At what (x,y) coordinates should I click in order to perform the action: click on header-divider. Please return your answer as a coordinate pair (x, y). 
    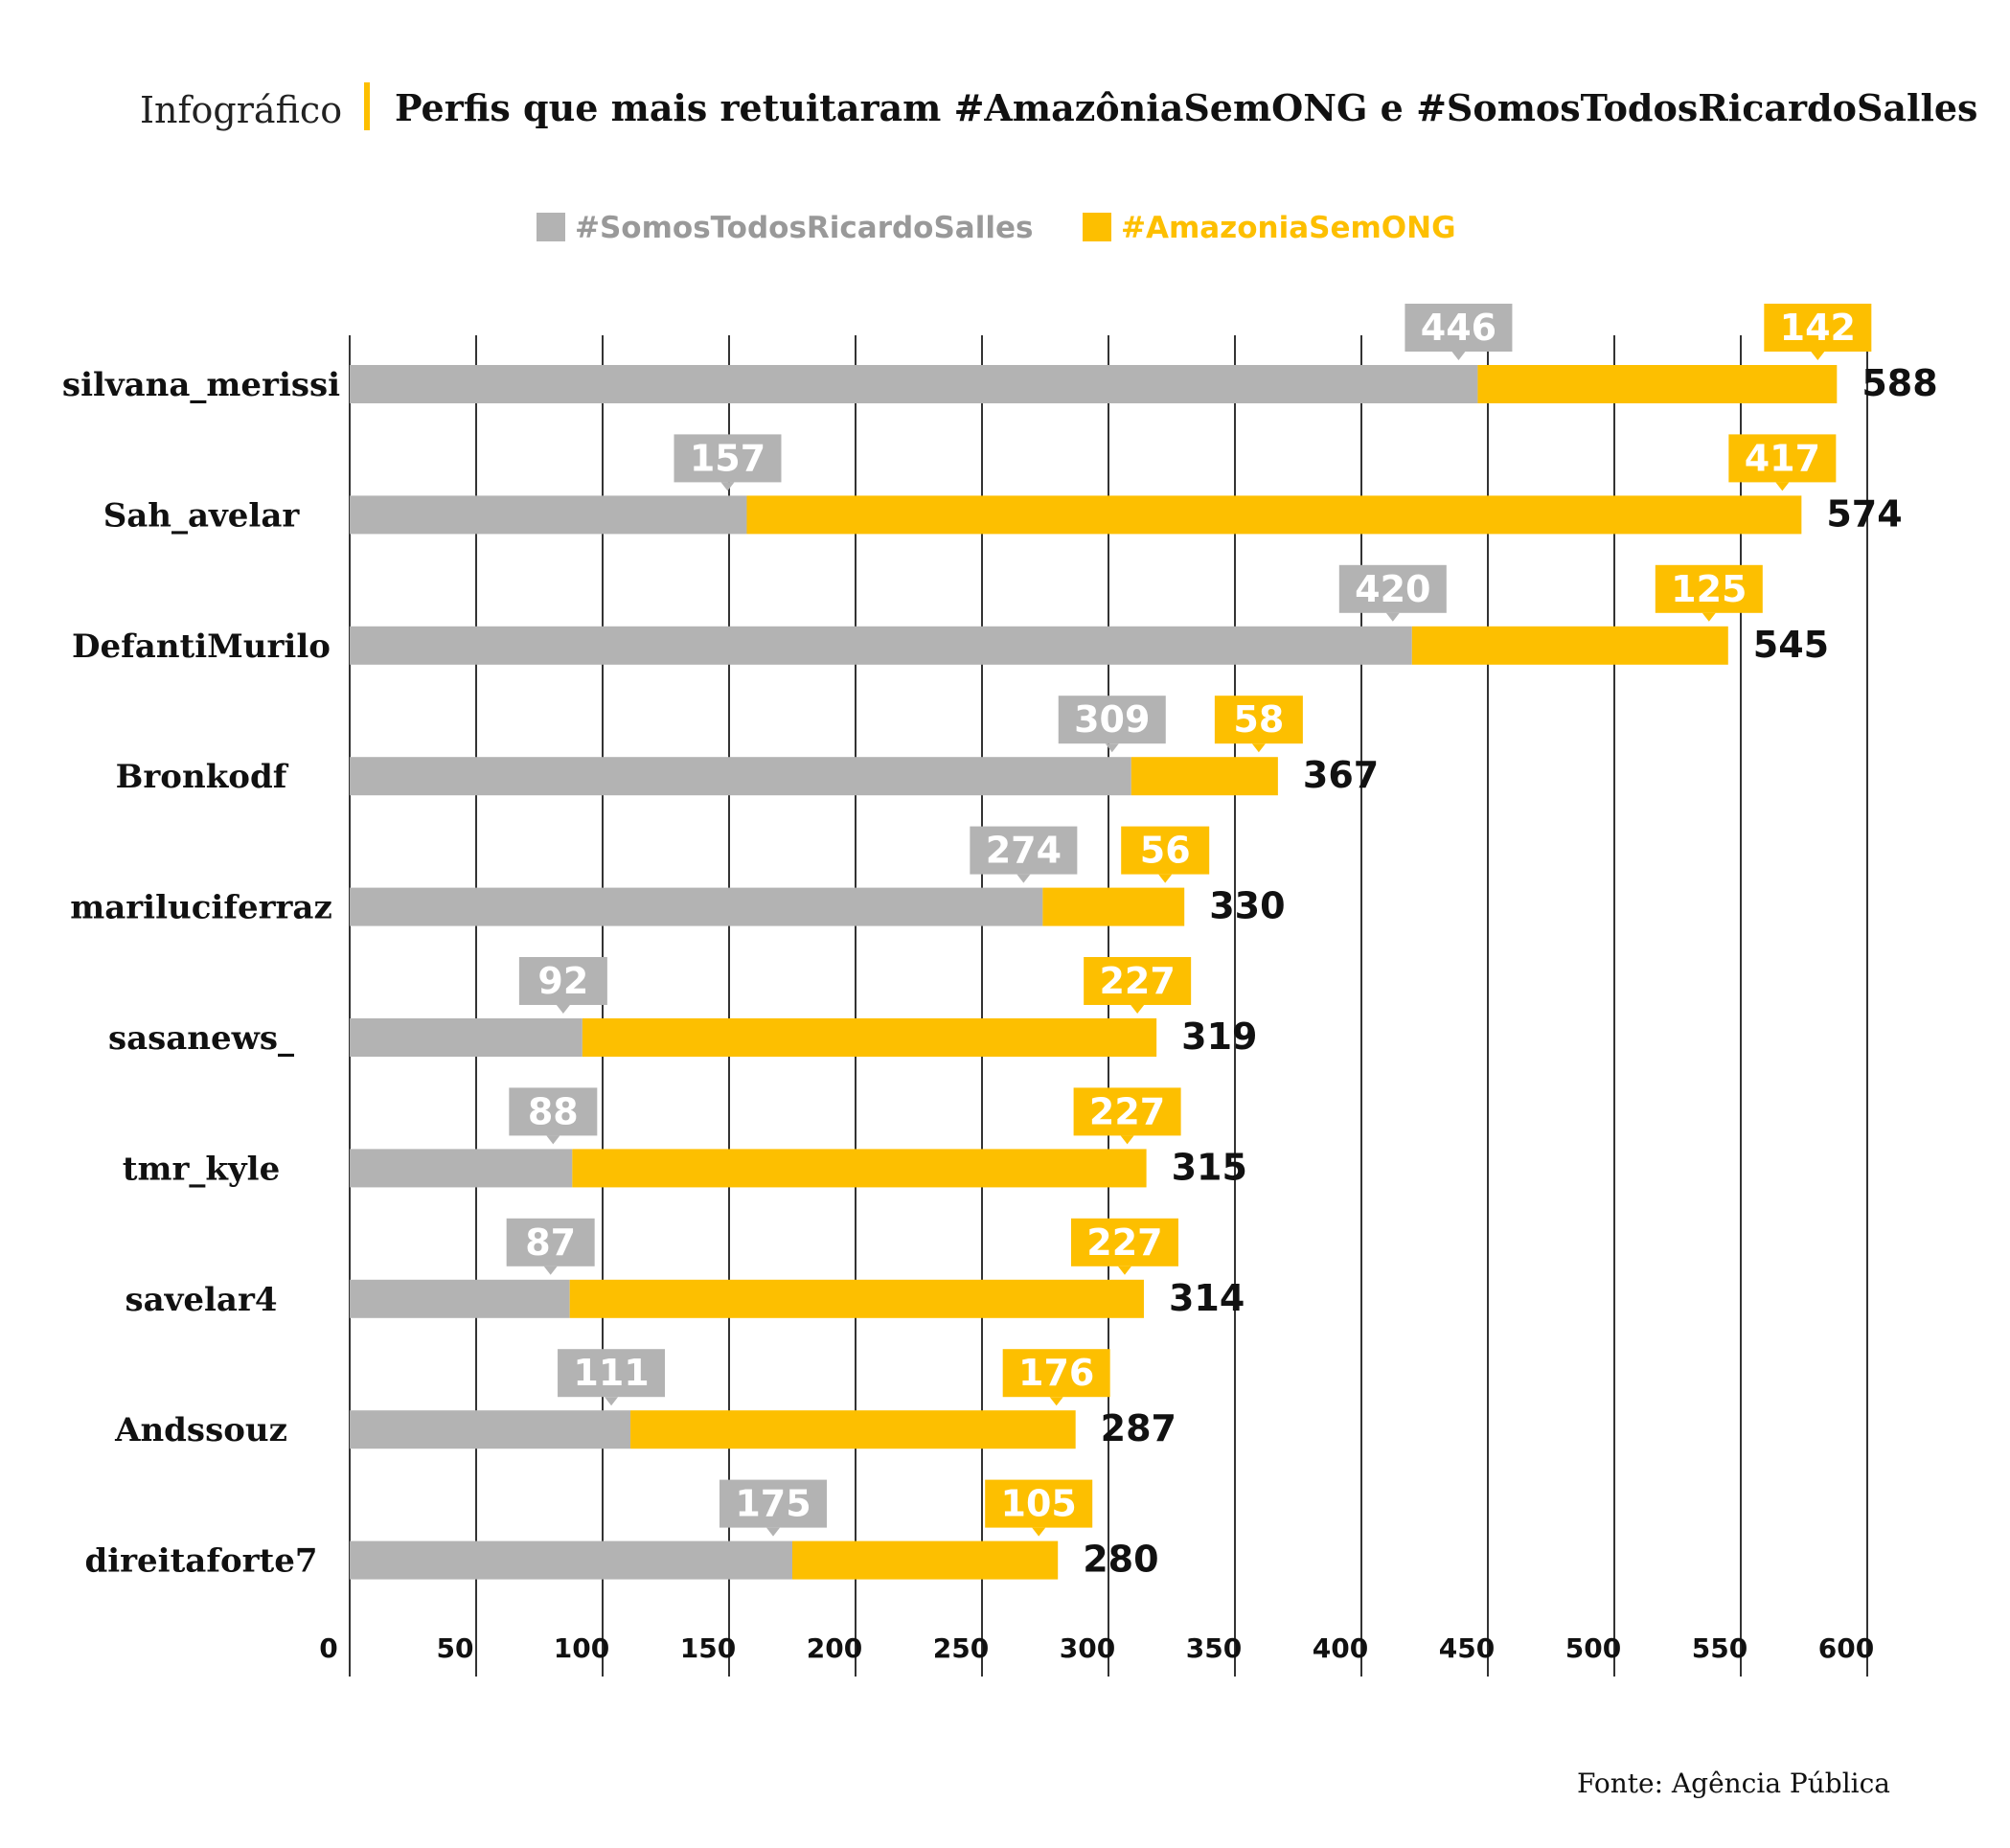
    Looking at the image, I should click on (367, 106).